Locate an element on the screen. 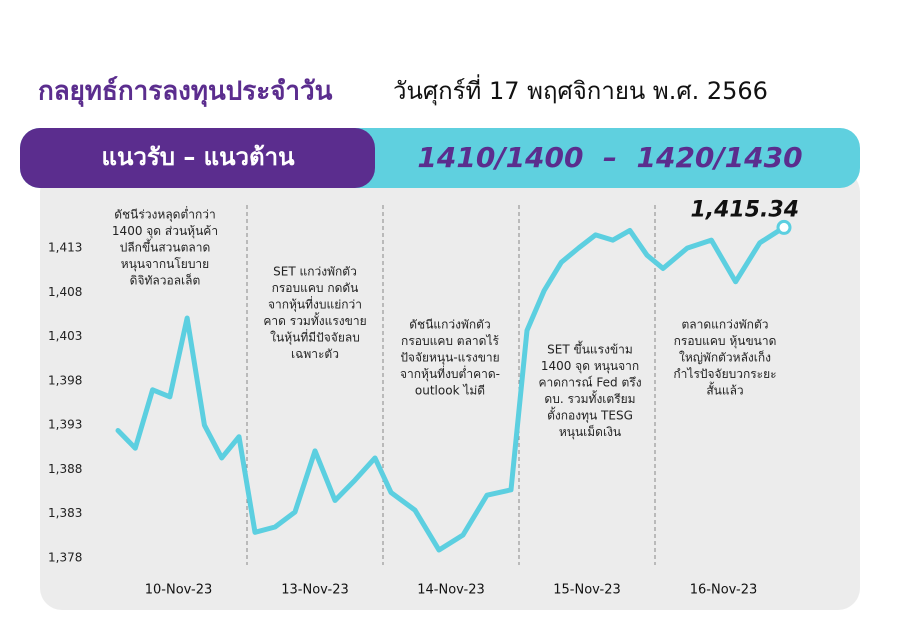 The image size is (900, 633). y-tick-label: 1,393 is located at coordinates (65, 425).